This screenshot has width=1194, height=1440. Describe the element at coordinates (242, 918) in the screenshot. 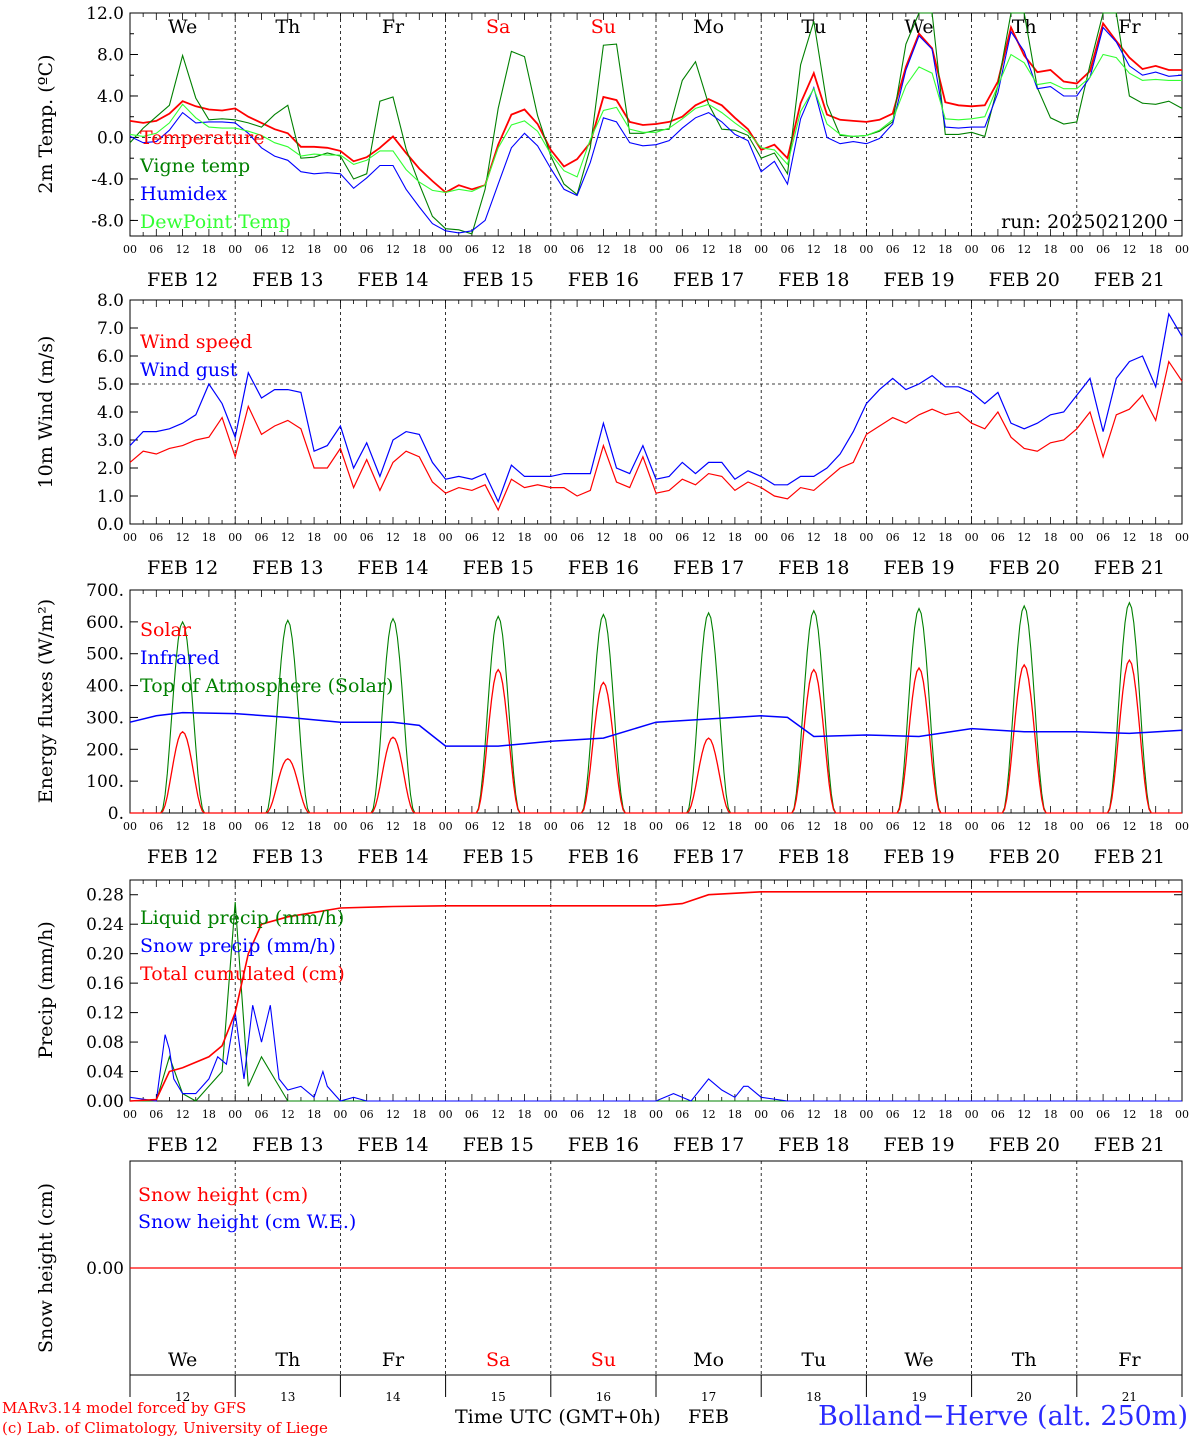

I see `legend-entry: Liquid precip (mm/h)` at that location.